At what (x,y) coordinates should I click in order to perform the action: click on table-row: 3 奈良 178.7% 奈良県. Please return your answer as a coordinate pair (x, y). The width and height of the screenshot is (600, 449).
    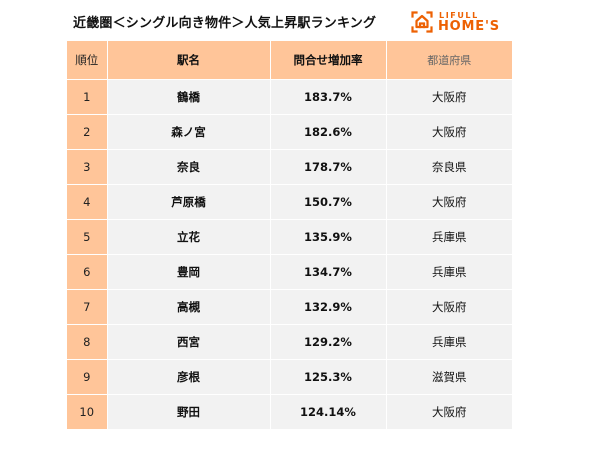
    Looking at the image, I should click on (289, 167).